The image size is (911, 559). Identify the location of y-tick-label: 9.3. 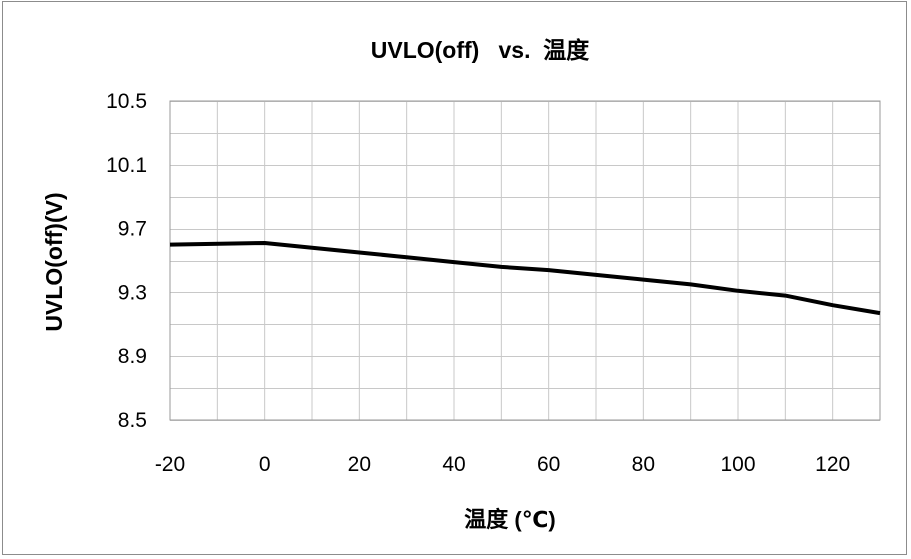
(132, 292).